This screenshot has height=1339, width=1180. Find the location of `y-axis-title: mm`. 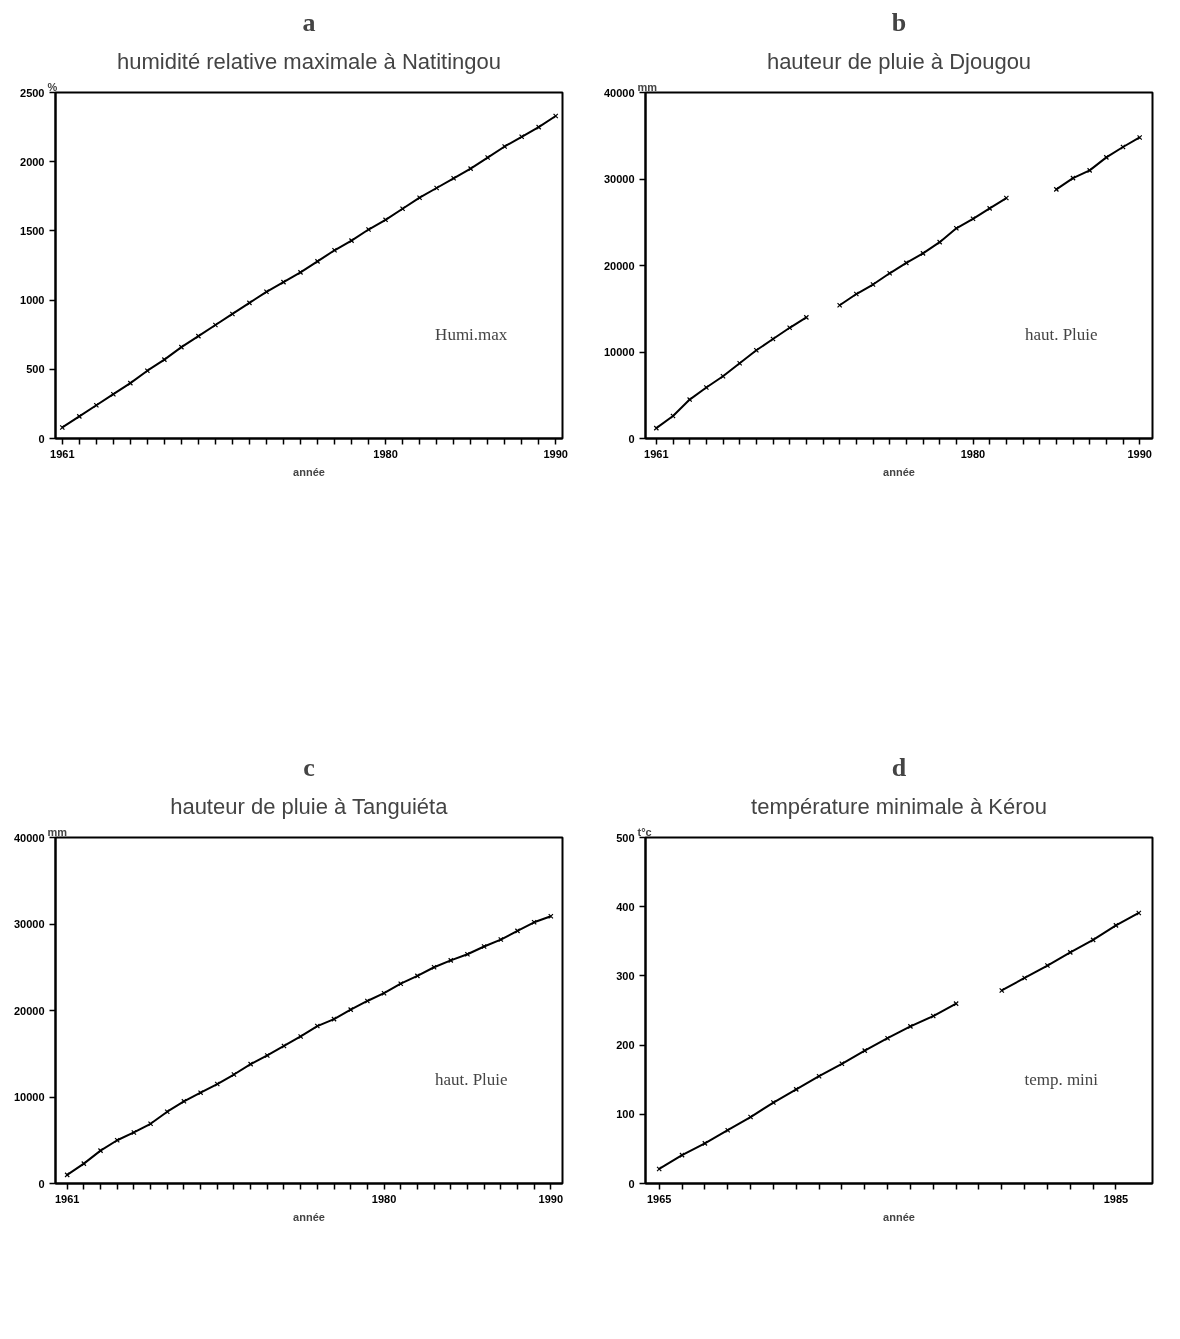

y-axis-title: mm is located at coordinates (647, 86).